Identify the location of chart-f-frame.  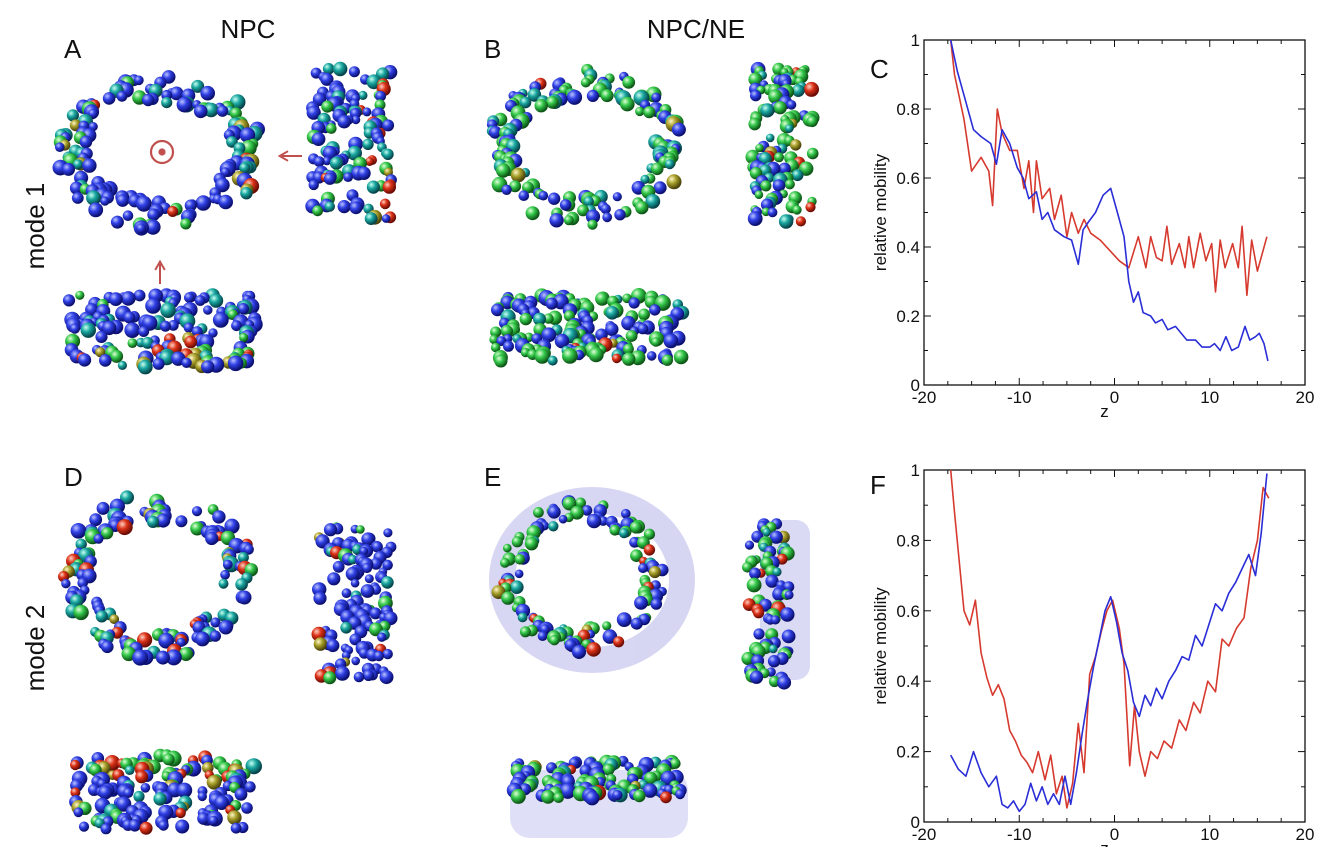
(1114, 646).